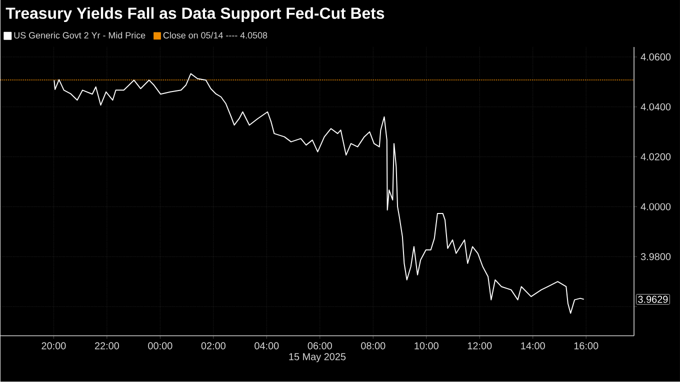 This screenshot has width=680, height=382. Describe the element at coordinates (317, 357) in the screenshot. I see `x-axis-title: 15 May 2025` at that location.